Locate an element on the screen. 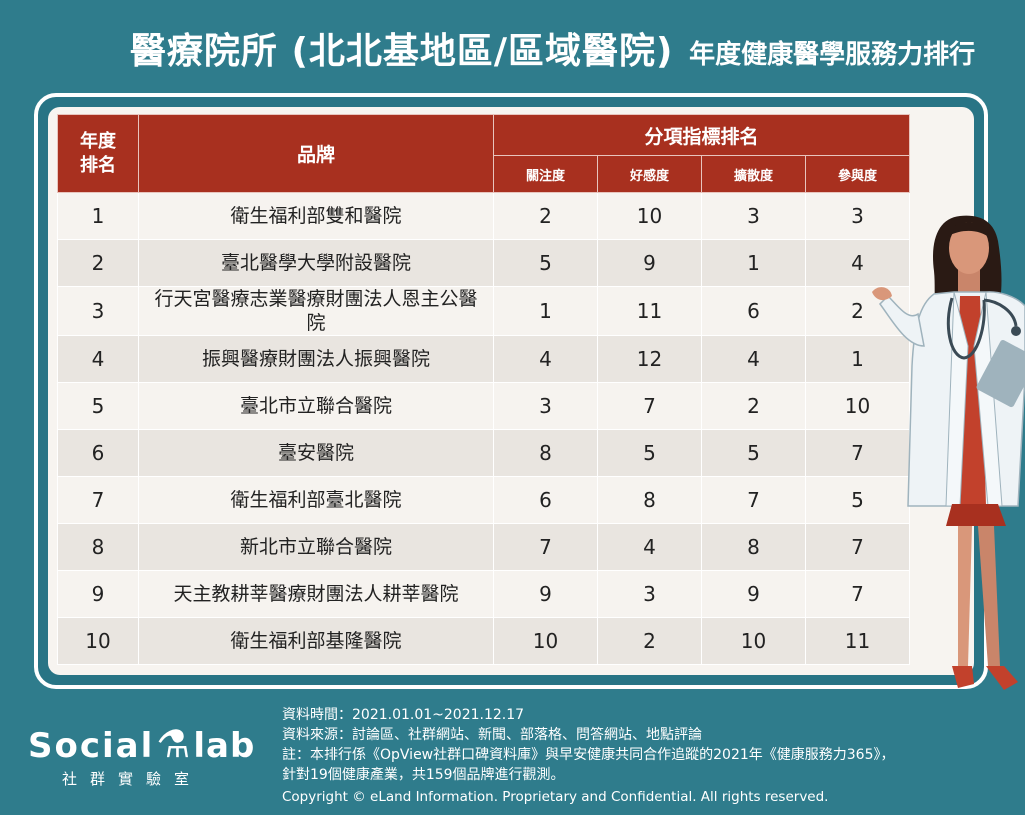  cell-favorability: 8 is located at coordinates (649, 500).